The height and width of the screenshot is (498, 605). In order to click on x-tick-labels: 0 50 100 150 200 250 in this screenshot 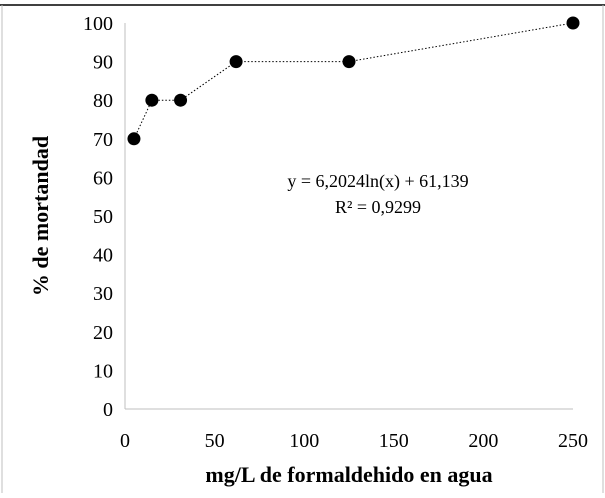, I will do `click(354, 441)`.